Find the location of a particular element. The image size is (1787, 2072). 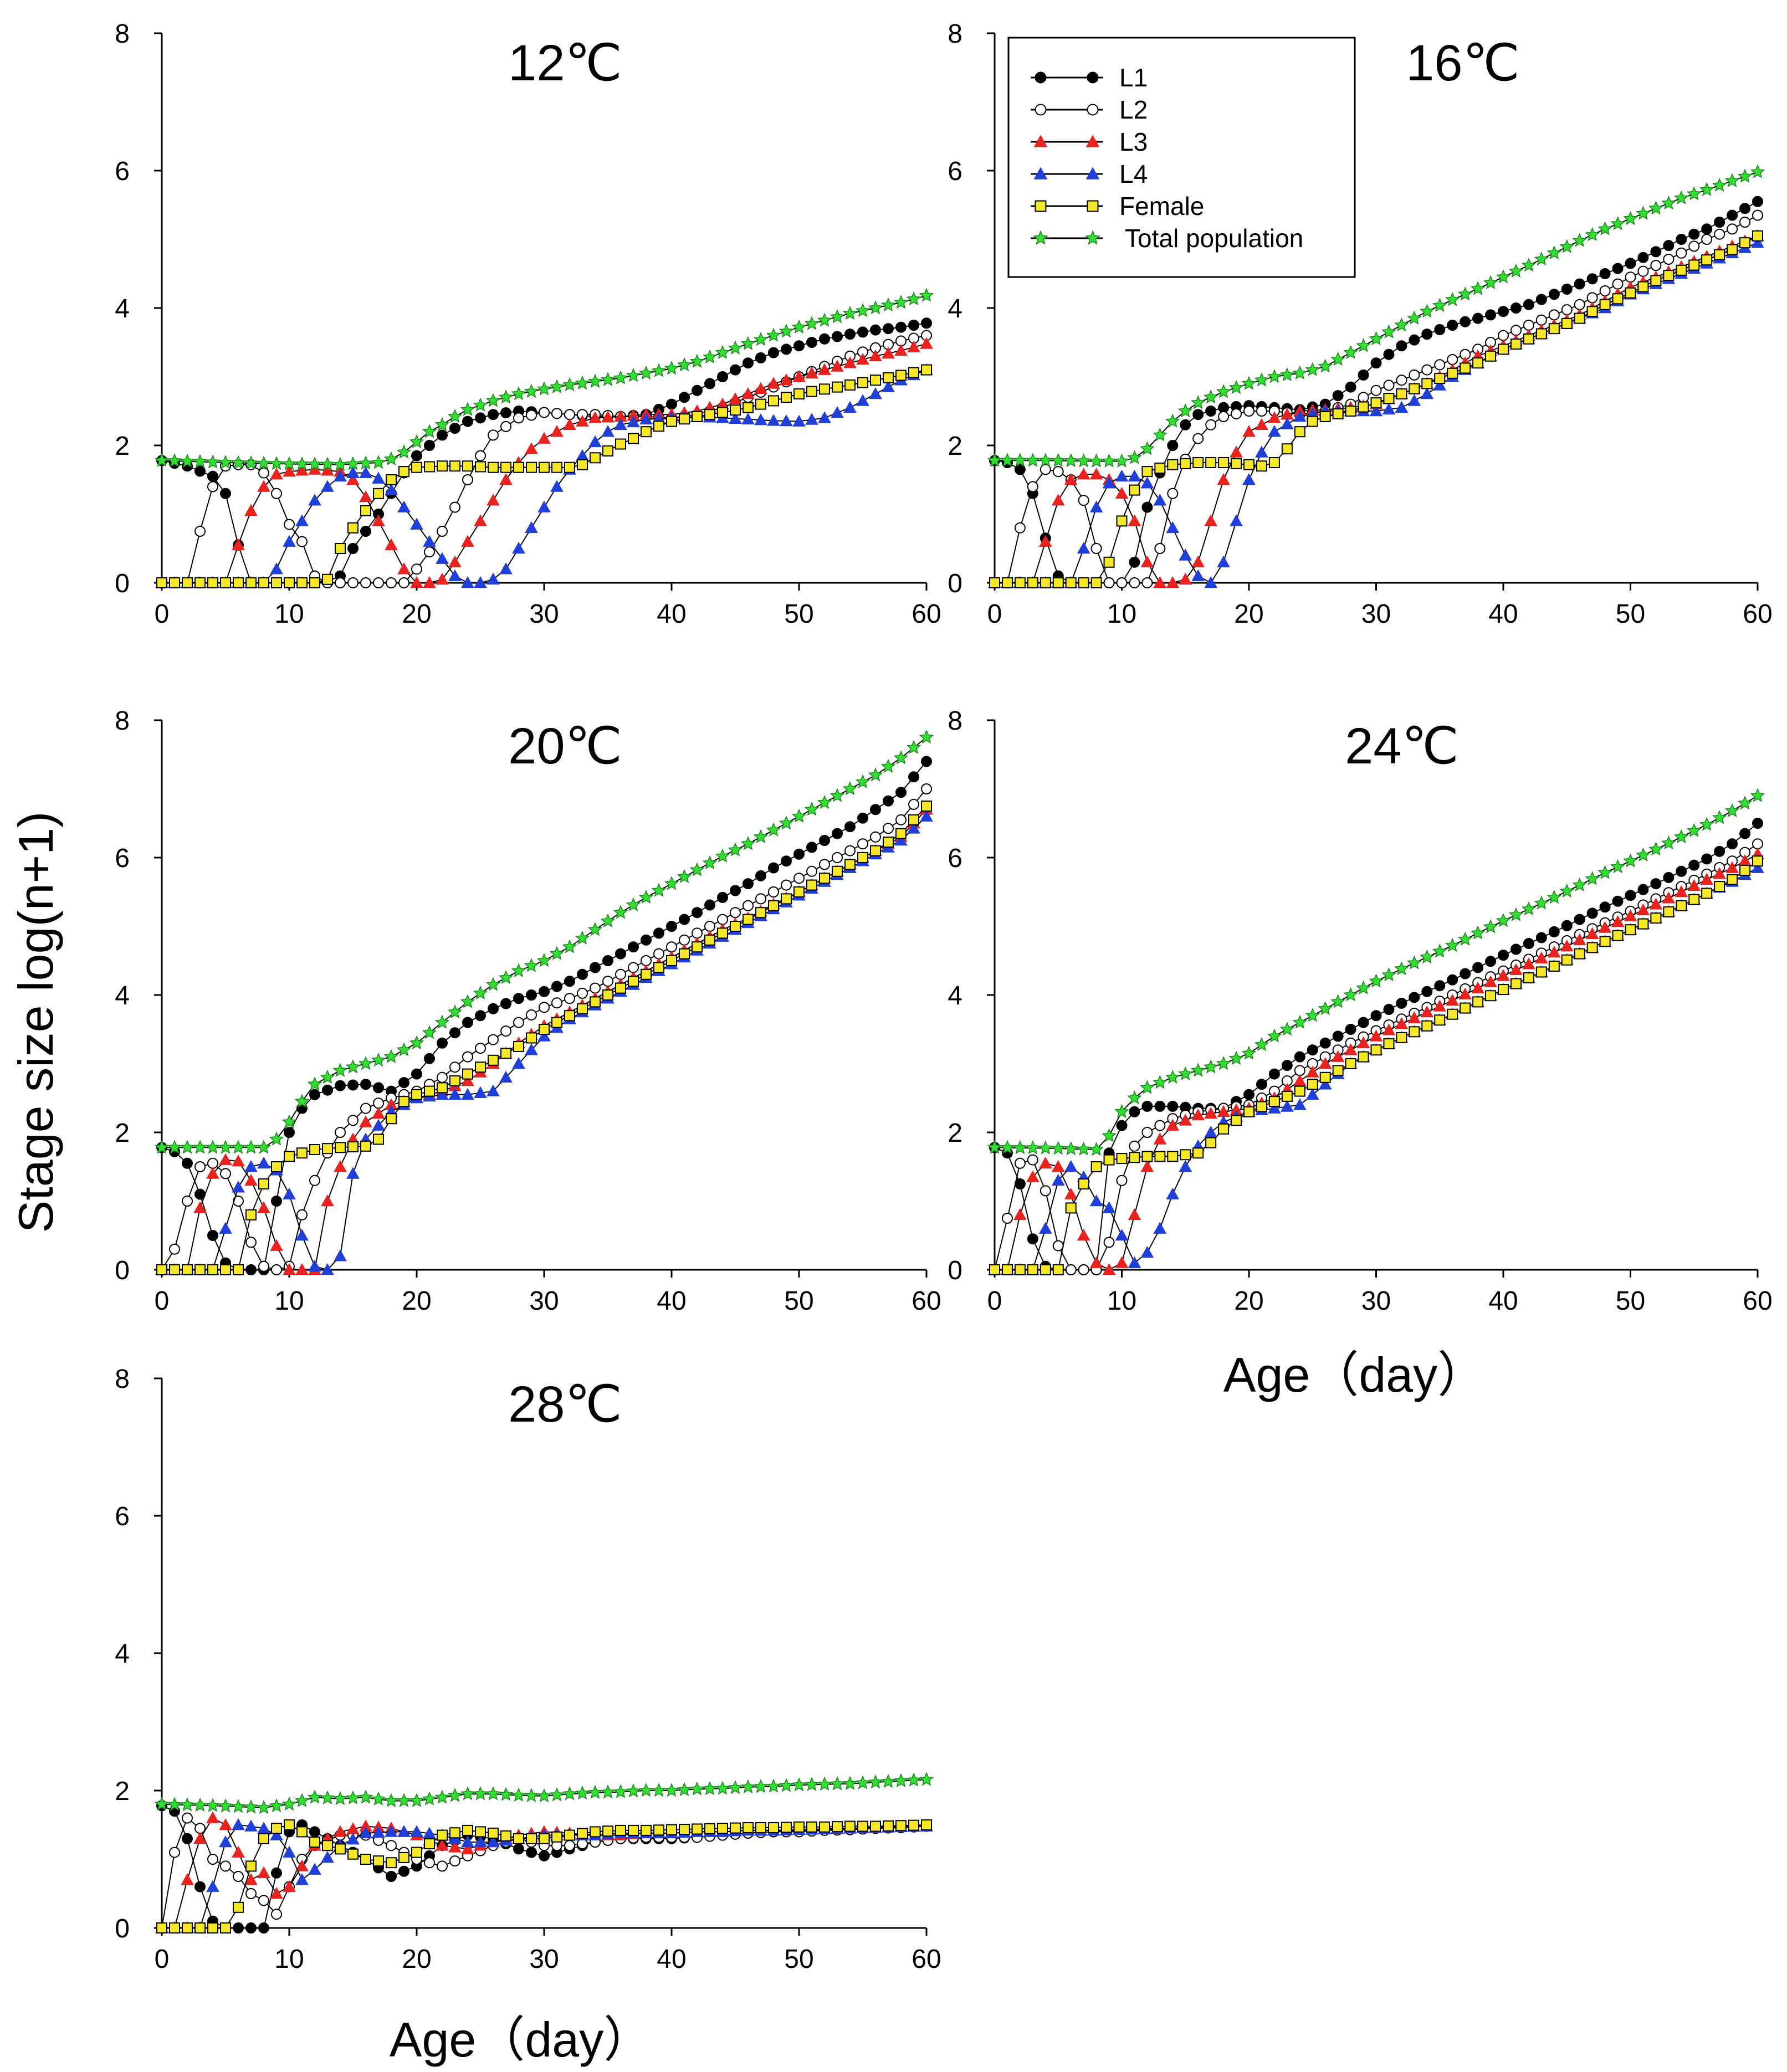

x-tick-label: 40 is located at coordinates (1503, 614).